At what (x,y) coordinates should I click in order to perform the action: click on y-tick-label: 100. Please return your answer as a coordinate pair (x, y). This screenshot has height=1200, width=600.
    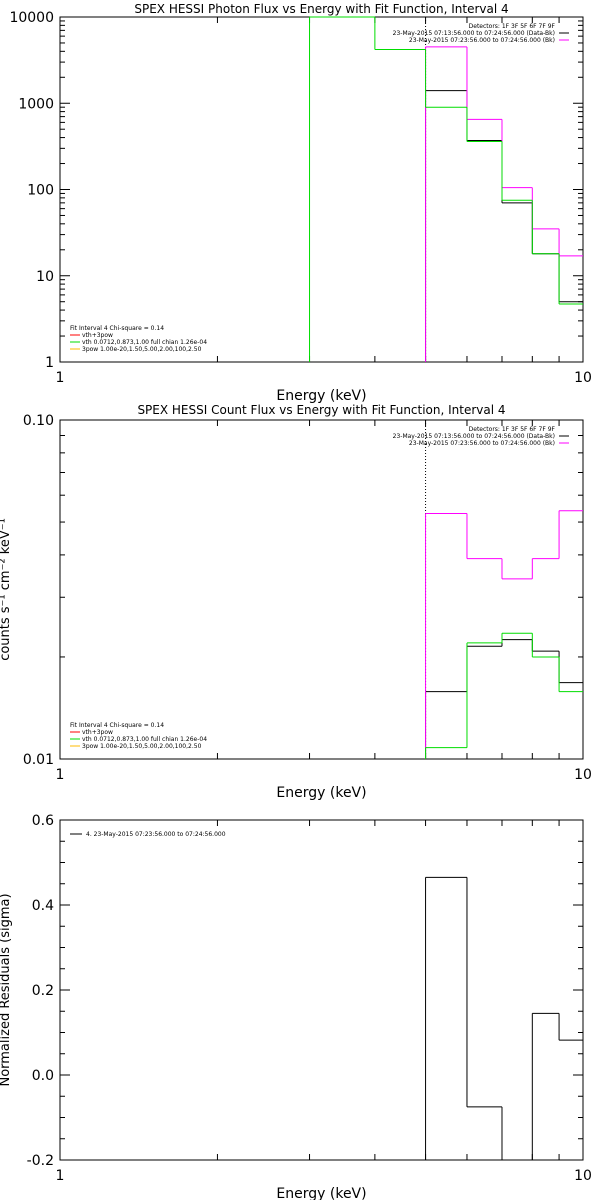
    Looking at the image, I should click on (40, 191).